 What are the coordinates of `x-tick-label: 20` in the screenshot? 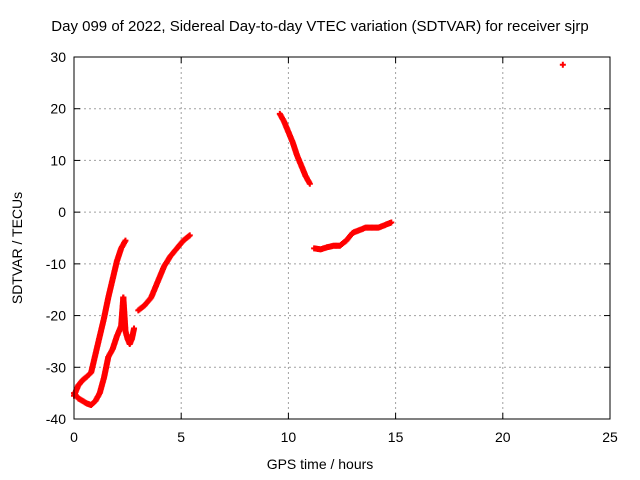 It's located at (503, 437).